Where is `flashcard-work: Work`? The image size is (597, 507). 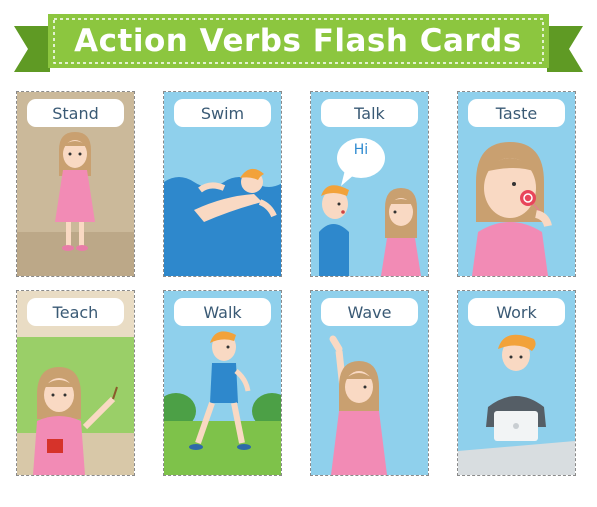 flashcard-work: Work is located at coordinates (516, 383).